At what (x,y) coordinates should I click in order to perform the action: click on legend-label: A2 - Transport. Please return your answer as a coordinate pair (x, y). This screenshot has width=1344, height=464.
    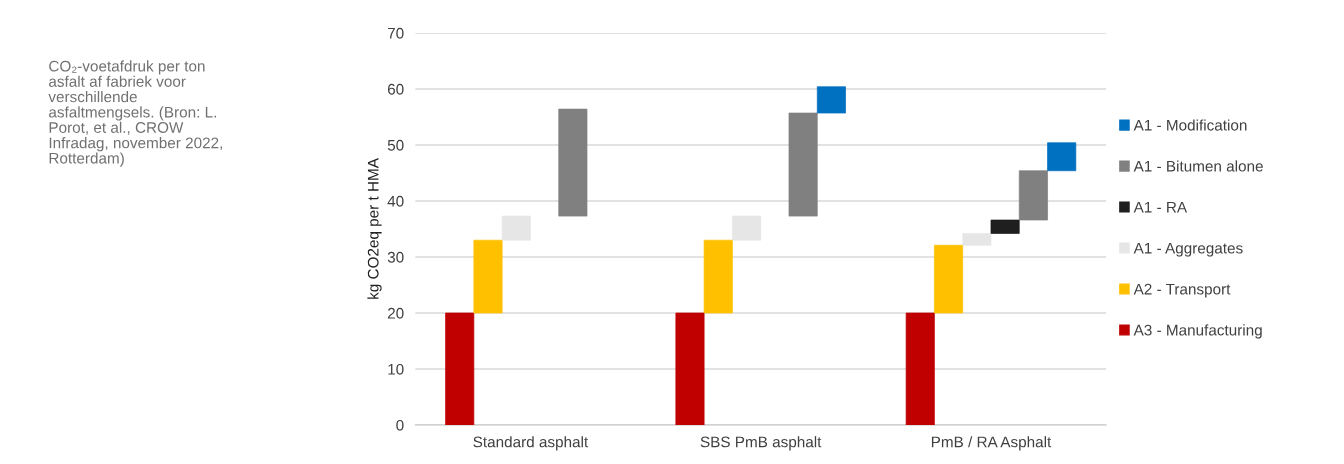
    Looking at the image, I should click on (1182, 290).